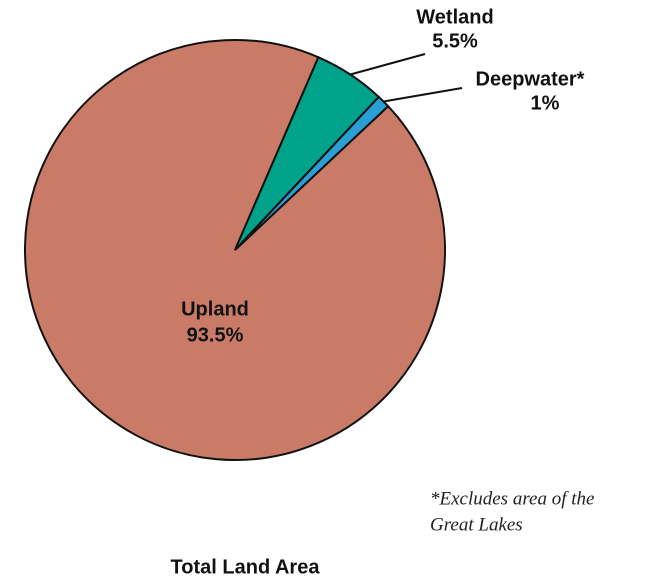 The height and width of the screenshot is (582, 662). Describe the element at coordinates (476, 524) in the screenshot. I see `footnote: Great Lakes` at that location.